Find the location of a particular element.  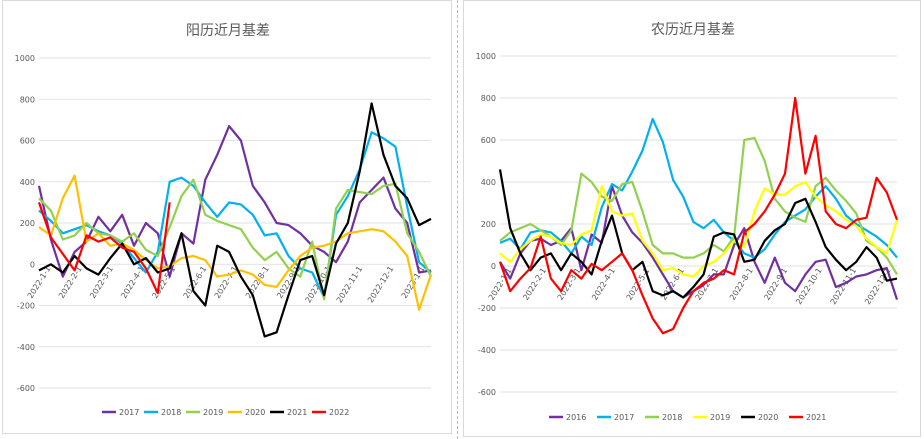

panel-divider is located at coordinates (457, 219).